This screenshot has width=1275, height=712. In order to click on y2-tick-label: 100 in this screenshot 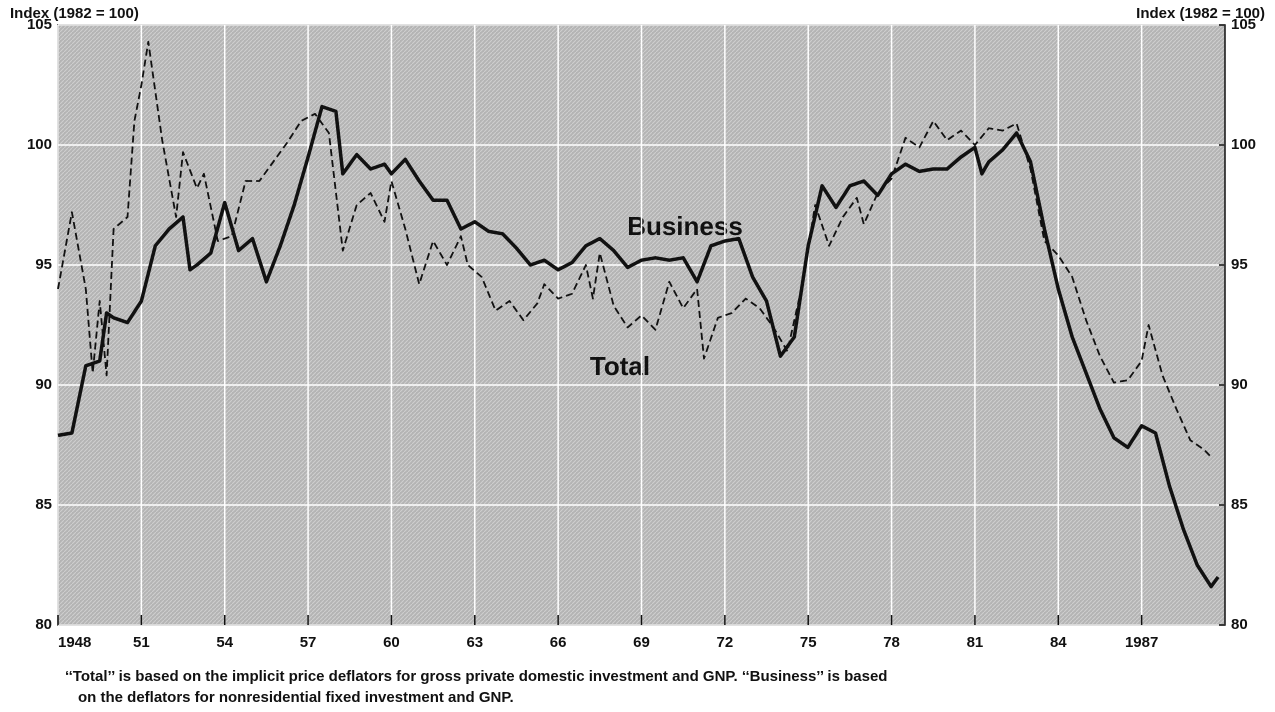, I will do `click(1243, 144)`.